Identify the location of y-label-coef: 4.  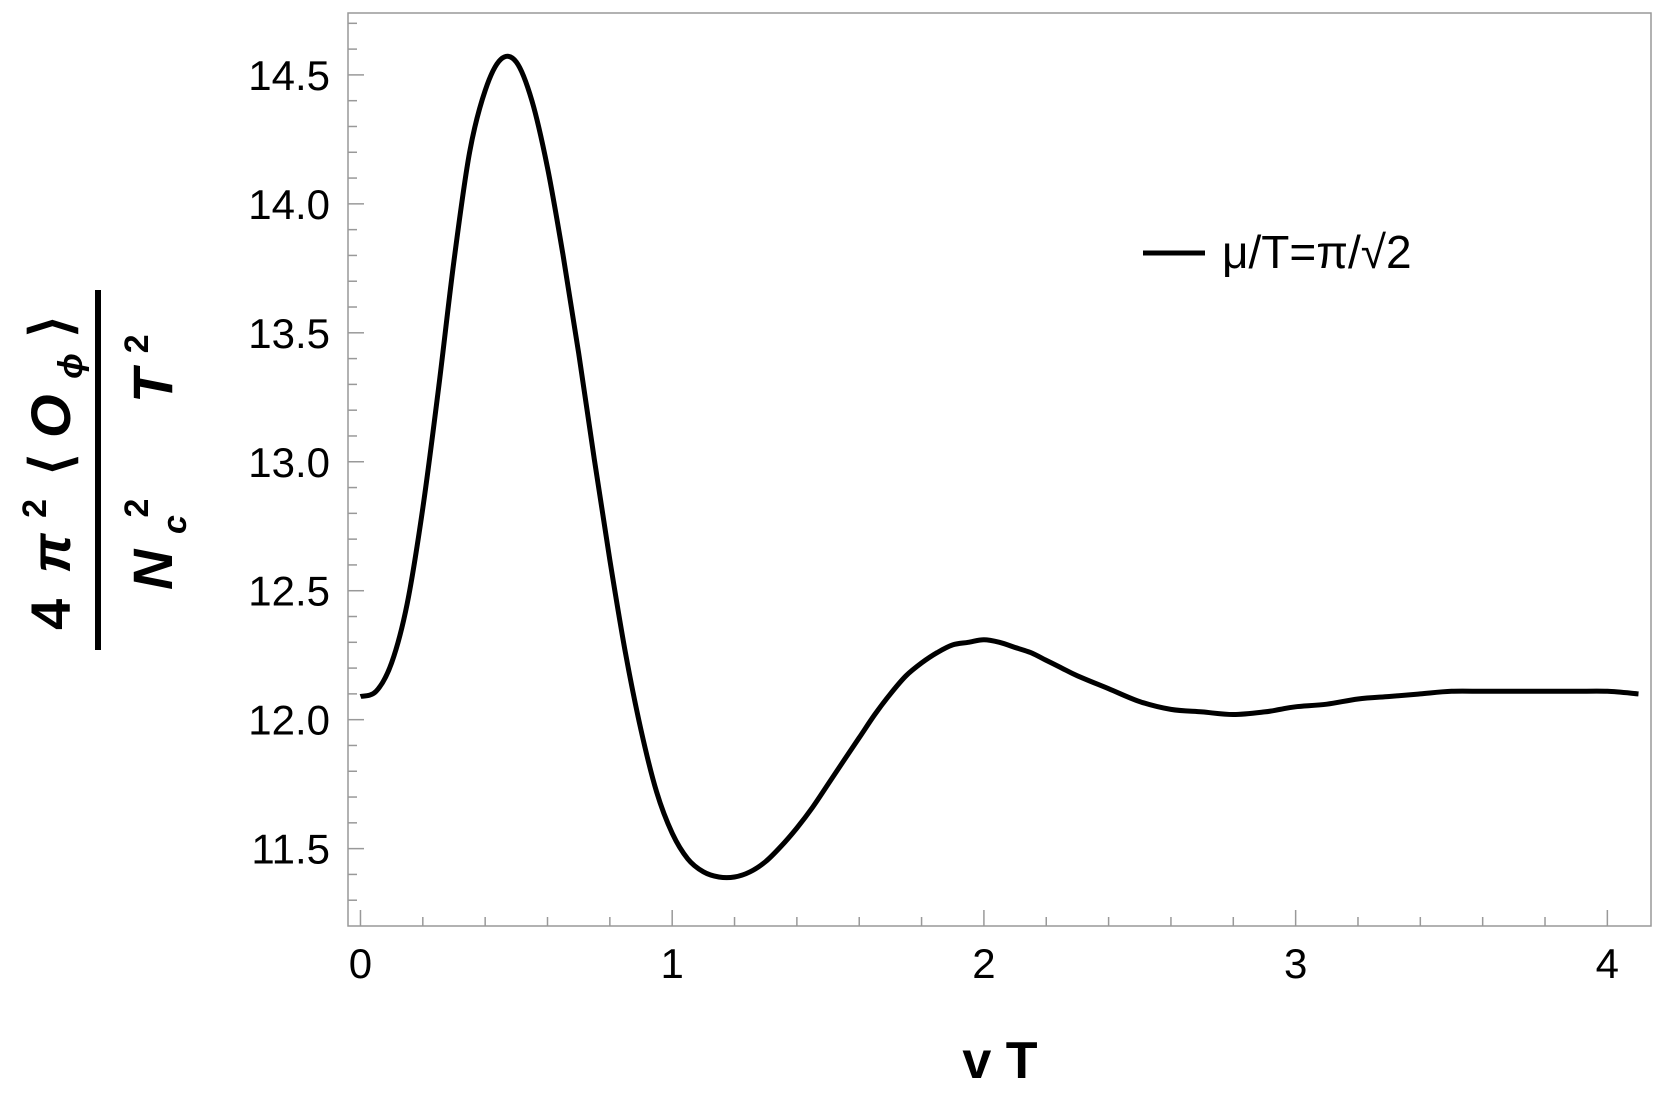
(50, 614).